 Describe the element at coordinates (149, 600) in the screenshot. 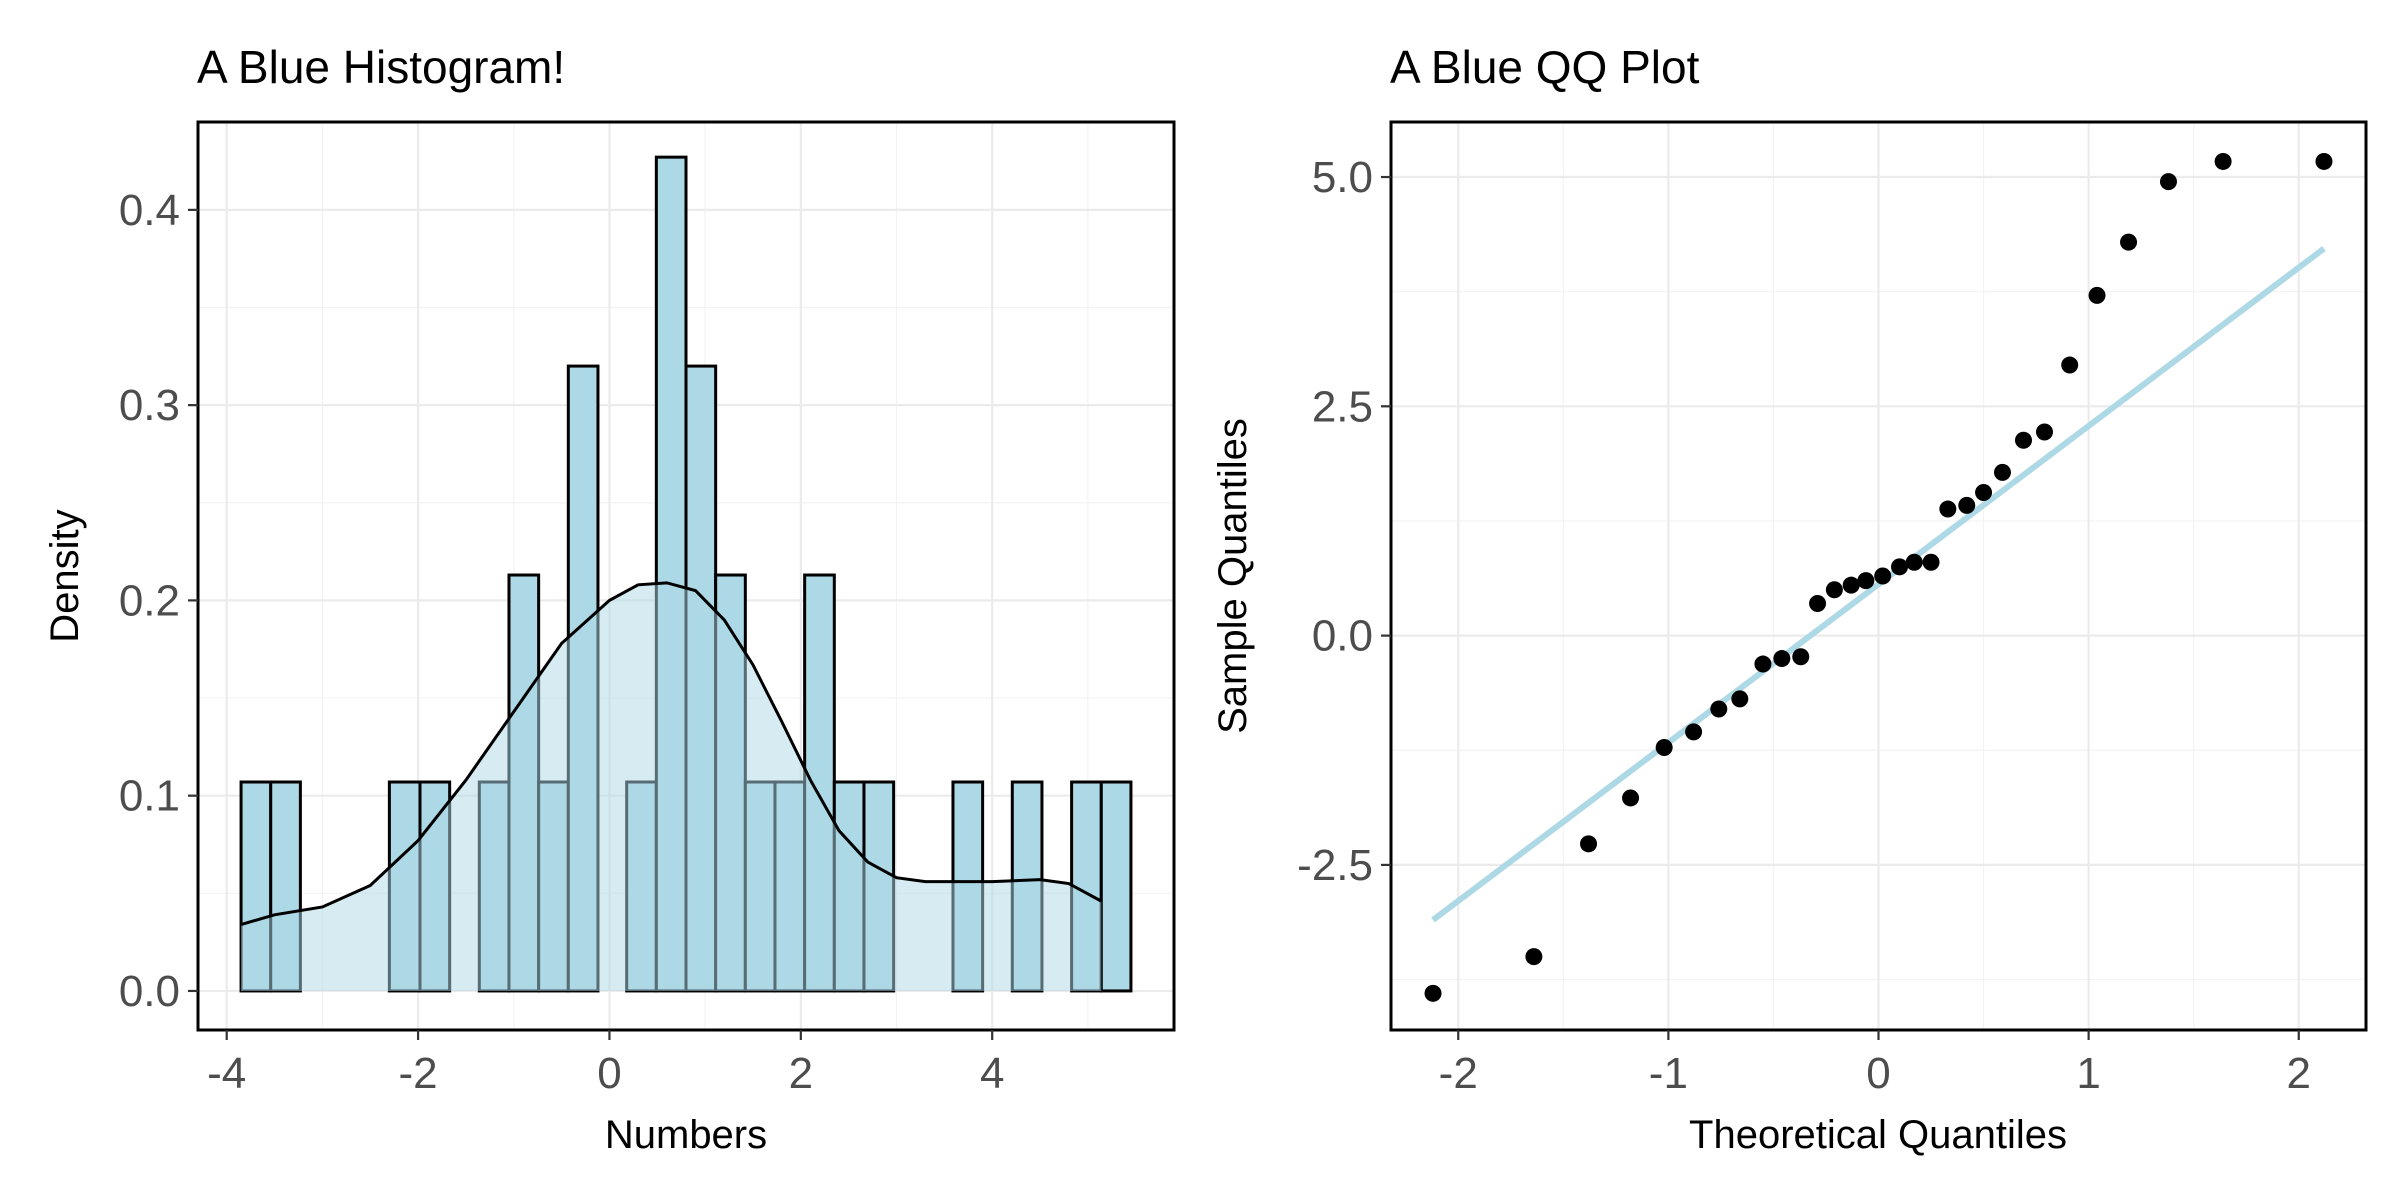

I see `y-tick-label: 0.2` at that location.